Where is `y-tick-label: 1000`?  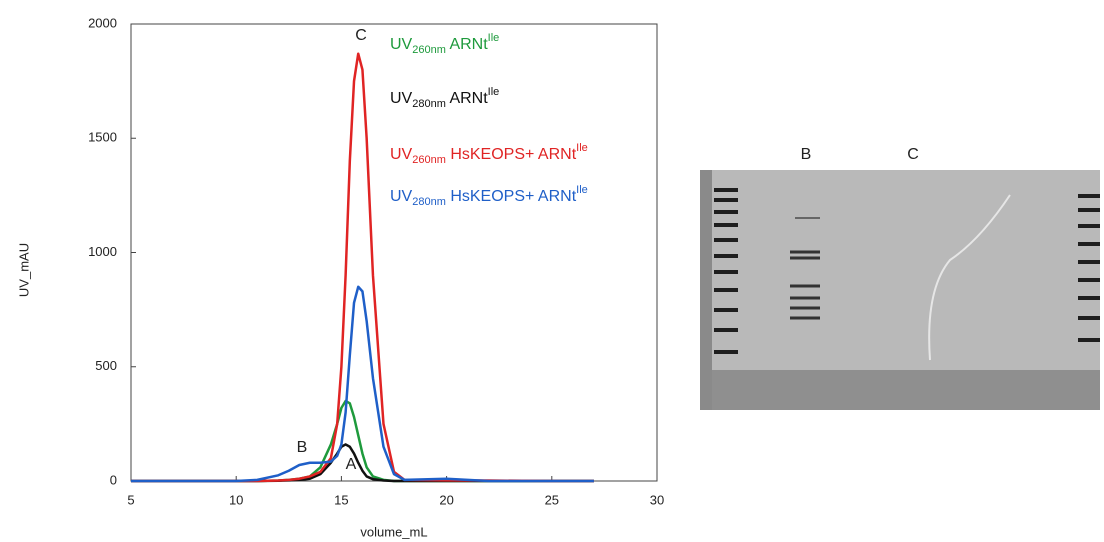
y-tick-label: 1000 is located at coordinates (102, 251).